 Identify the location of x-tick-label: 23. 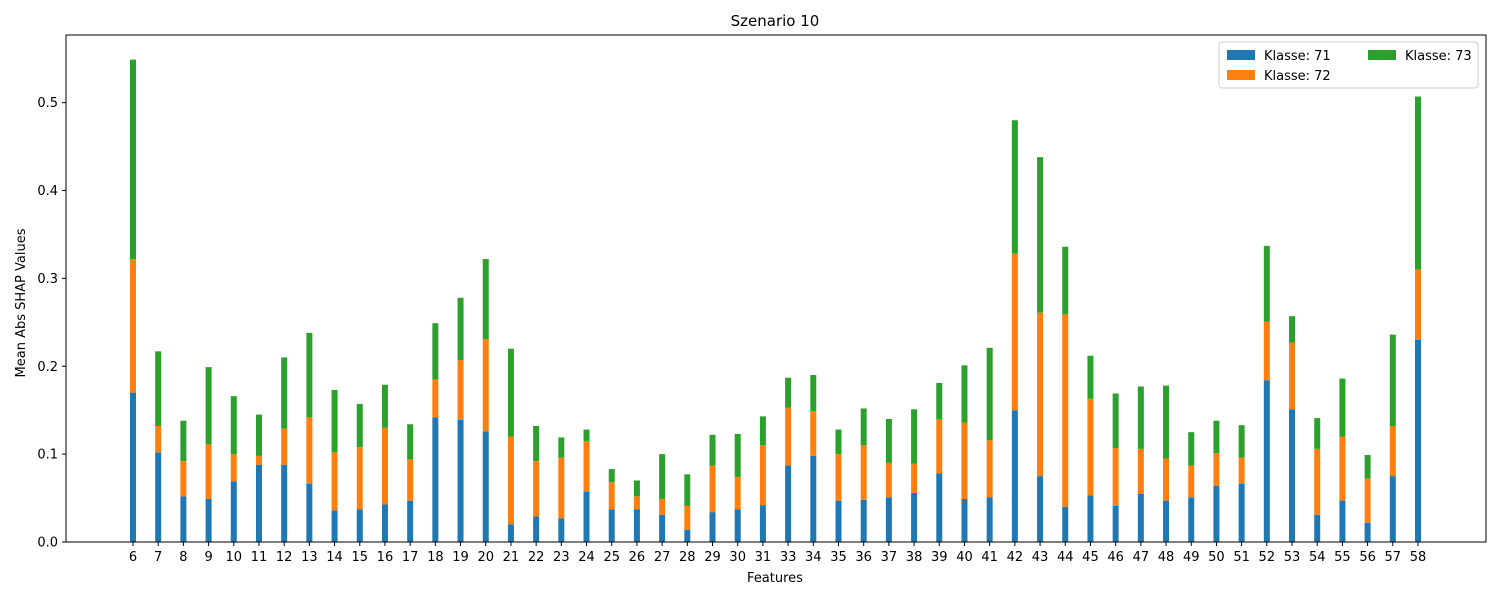
(561, 557).